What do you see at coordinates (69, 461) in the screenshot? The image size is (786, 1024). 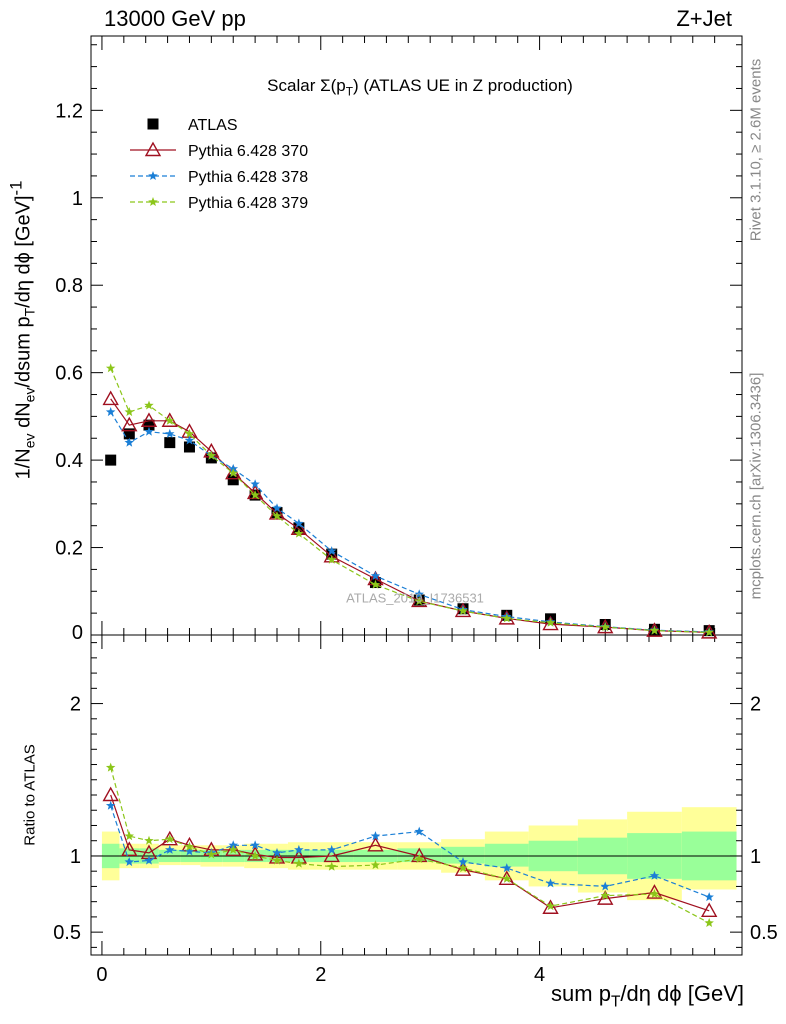 I see `main-y-tick-label: 0.4` at bounding box center [69, 461].